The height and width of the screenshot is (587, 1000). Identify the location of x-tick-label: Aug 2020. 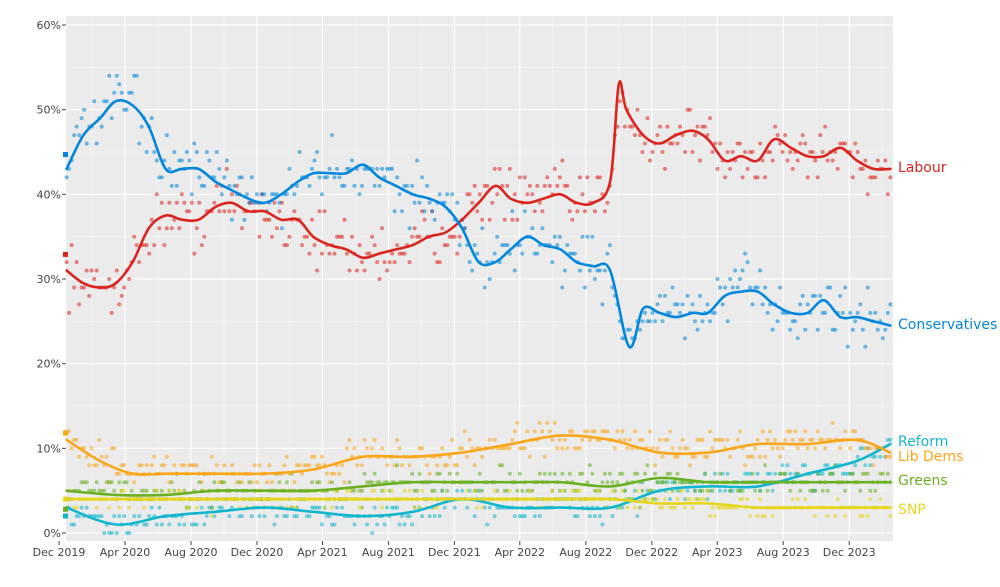
(191, 552).